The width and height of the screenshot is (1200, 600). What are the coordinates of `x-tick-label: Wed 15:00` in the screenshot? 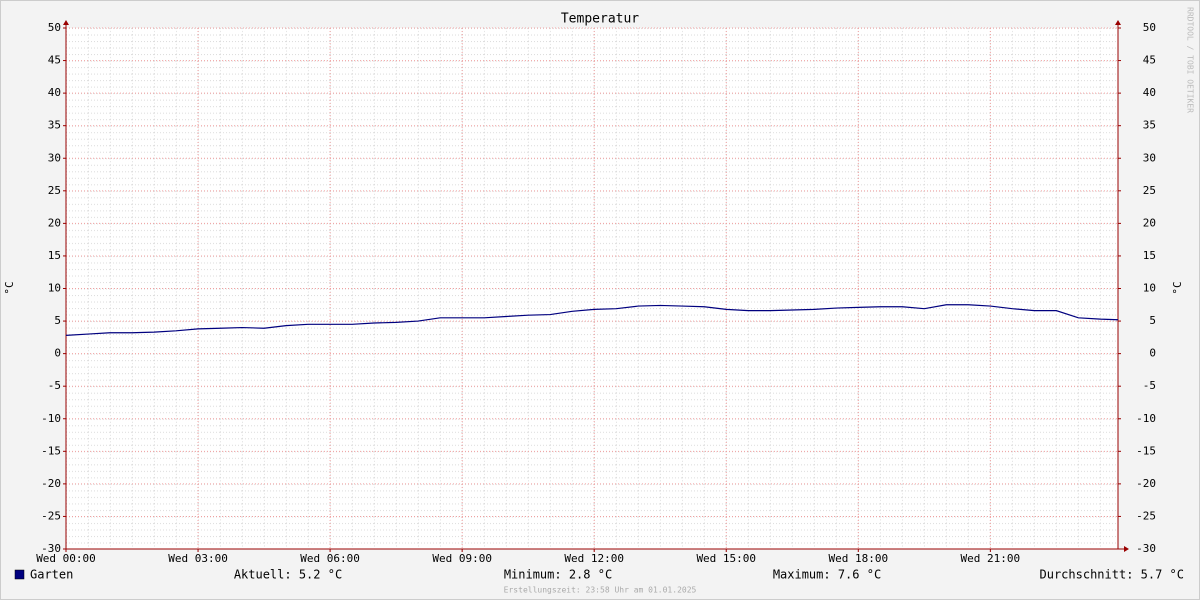 It's located at (726, 558).